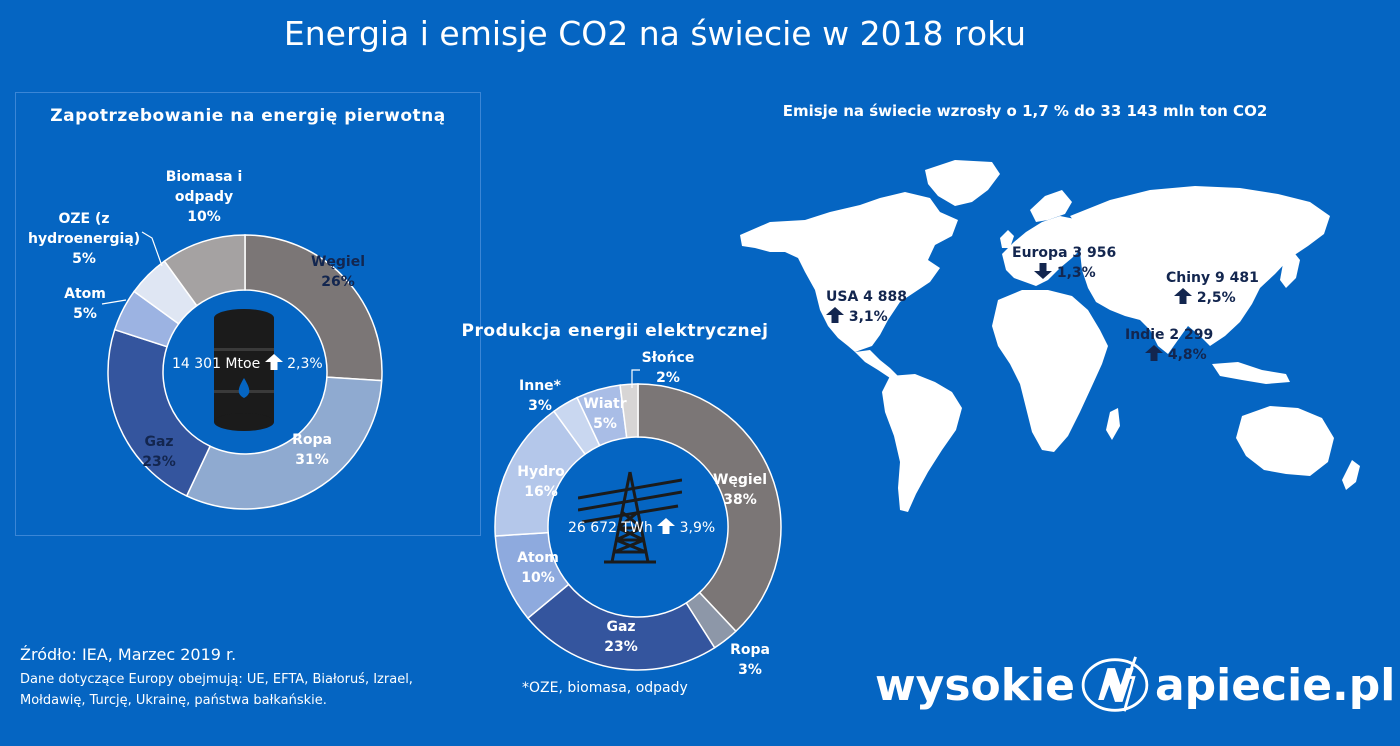 The width and height of the screenshot is (1400, 746). Describe the element at coordinates (1064, 263) in the screenshot. I see `map-region-europe: Europa 3 956 1,3%` at that location.